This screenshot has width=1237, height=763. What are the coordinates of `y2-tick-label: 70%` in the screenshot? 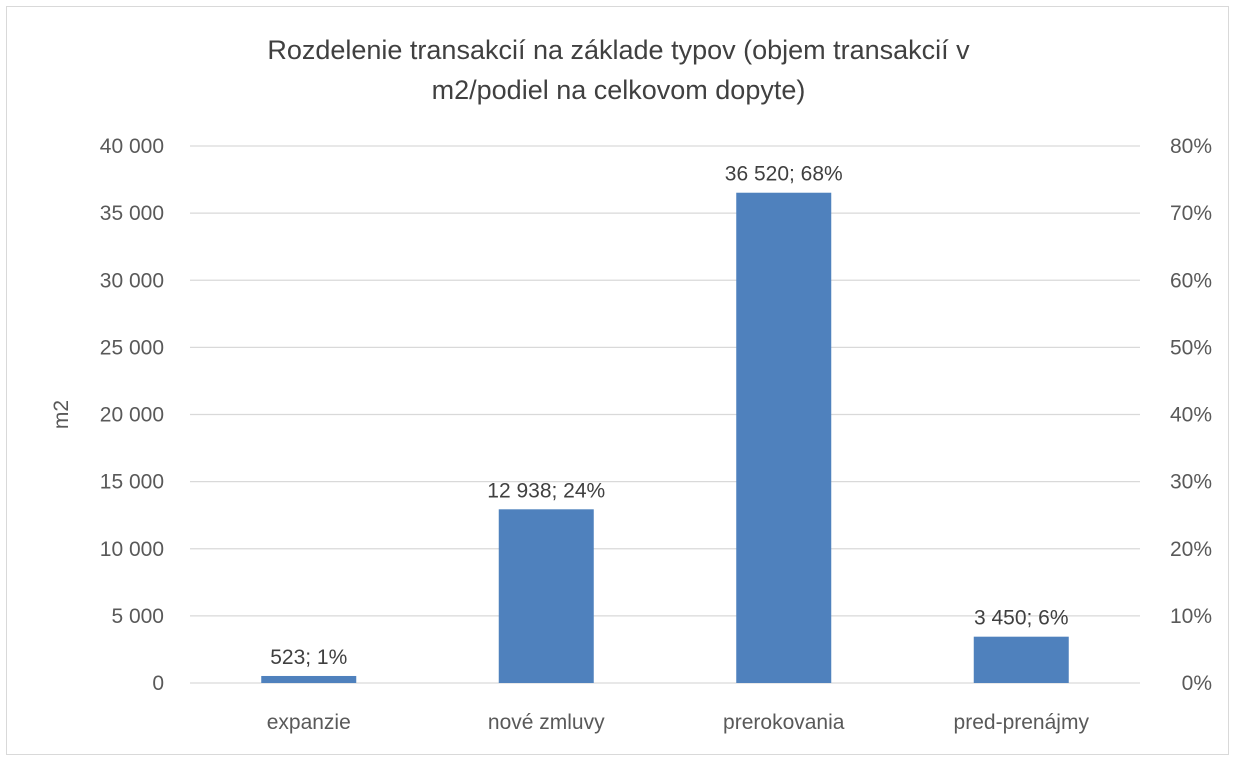 It's located at (1191, 213).